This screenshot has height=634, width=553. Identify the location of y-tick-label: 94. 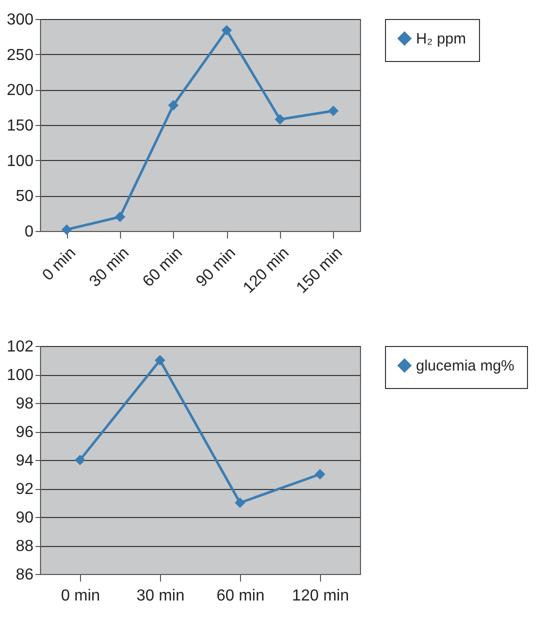
(25, 461).